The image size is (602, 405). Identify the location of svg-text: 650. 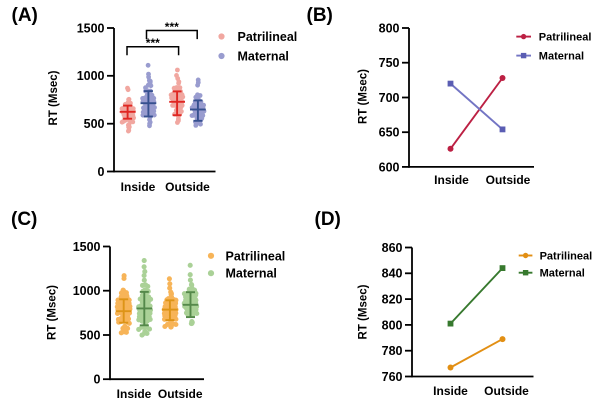
(389, 133).